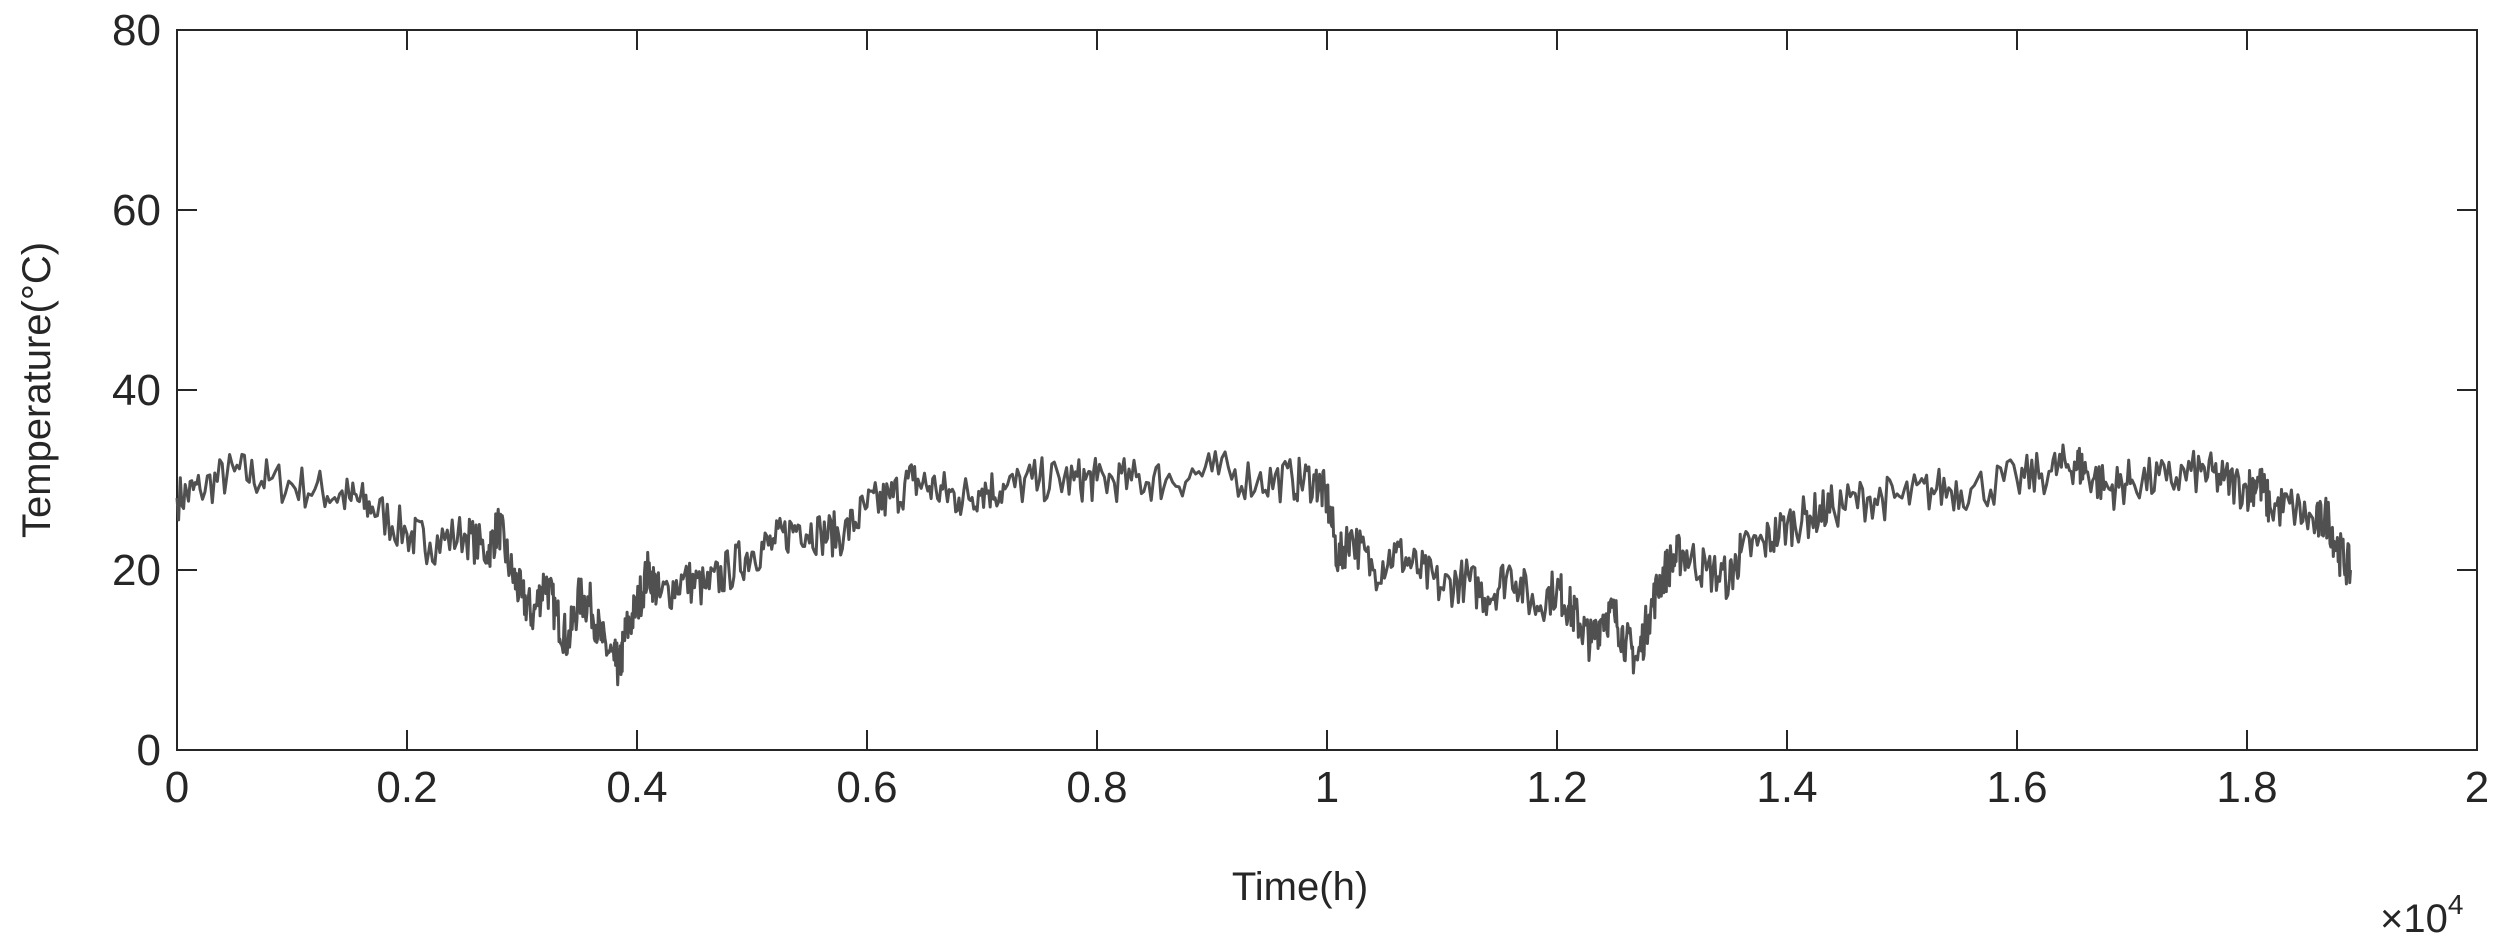  I want to click on x-tick-label: 1.6, so click(2016, 787).